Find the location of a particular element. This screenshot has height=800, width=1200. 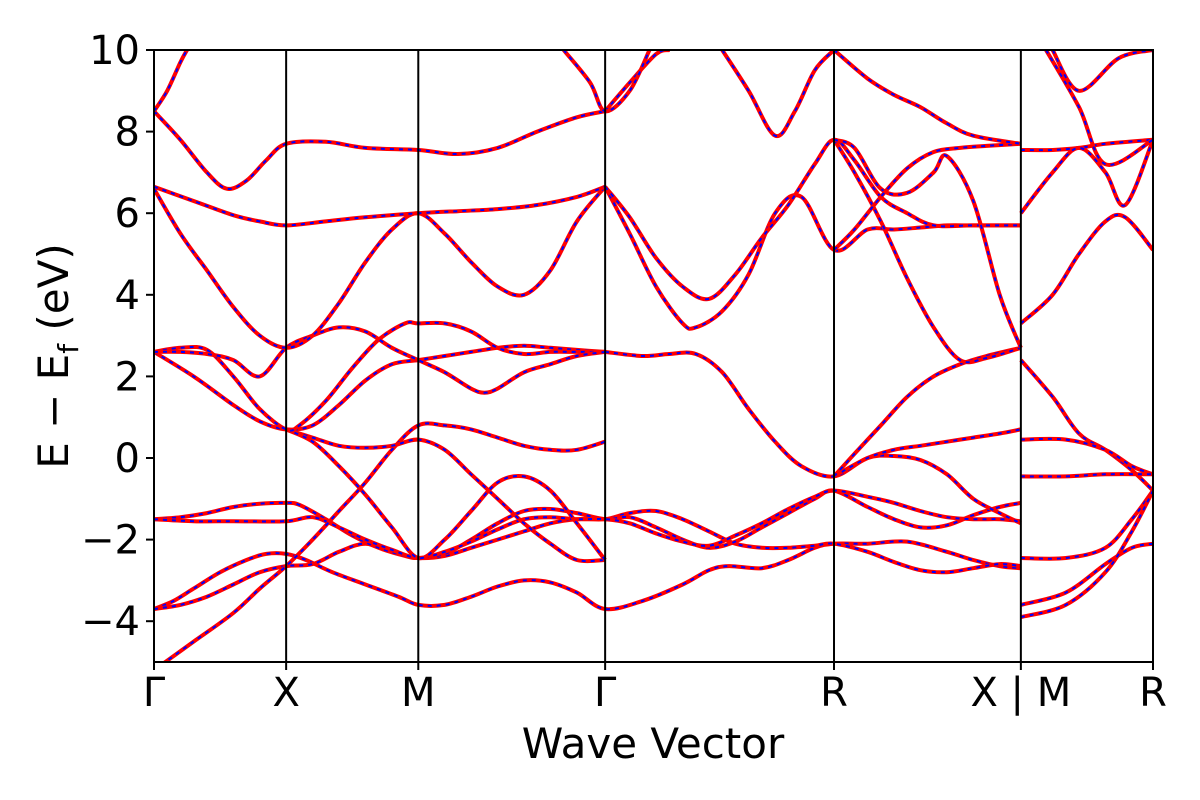

x-tick-label-5: X | M is located at coordinates (1020, 693).